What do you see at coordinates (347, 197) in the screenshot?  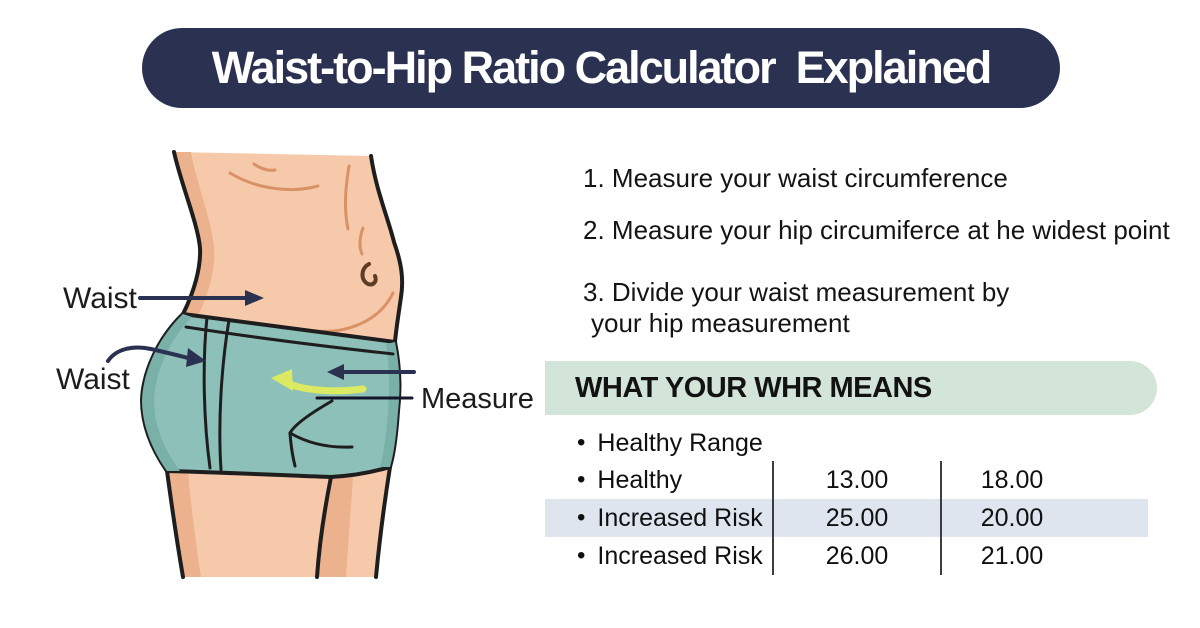 I see `side-contour-line` at bounding box center [347, 197].